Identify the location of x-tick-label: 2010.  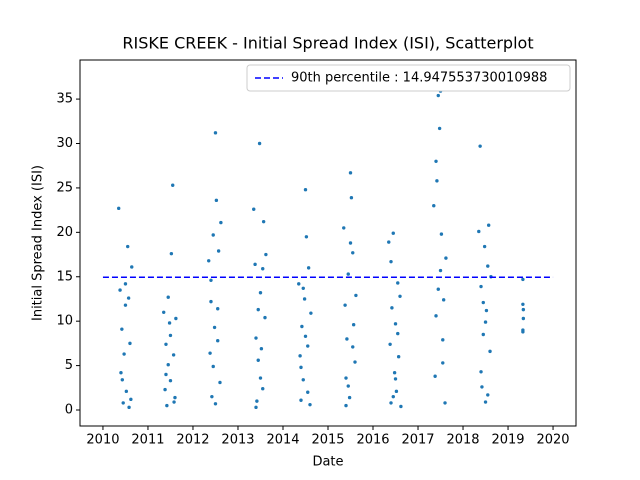
(102, 440).